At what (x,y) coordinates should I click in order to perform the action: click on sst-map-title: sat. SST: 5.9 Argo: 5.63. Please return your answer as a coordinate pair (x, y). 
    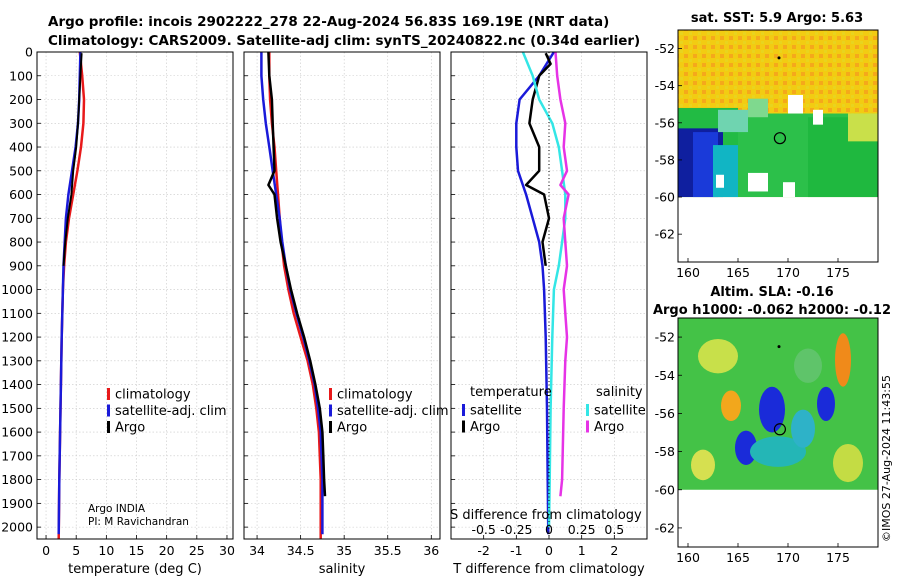
    Looking at the image, I should click on (777, 18).